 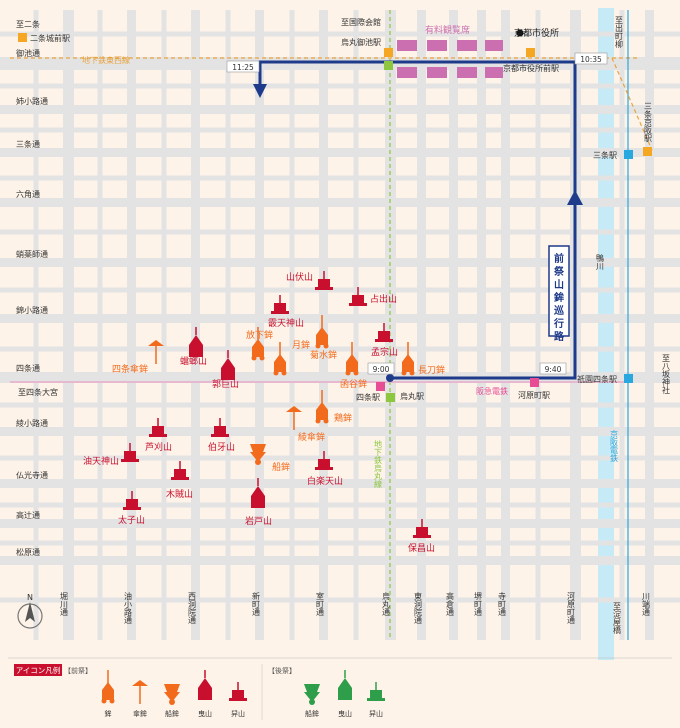 I want to click on karasuma-oike-green-marker, so click(x=388, y=65).